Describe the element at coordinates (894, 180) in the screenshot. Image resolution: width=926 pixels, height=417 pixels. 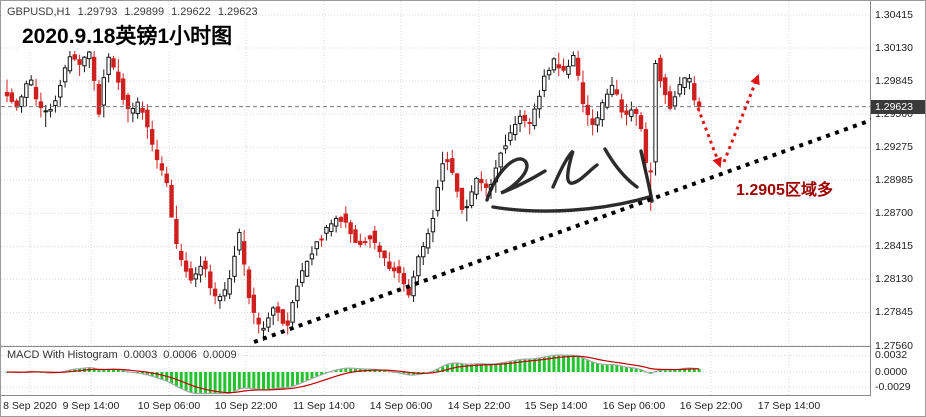
I see `price-axis-label: 1.28985` at that location.